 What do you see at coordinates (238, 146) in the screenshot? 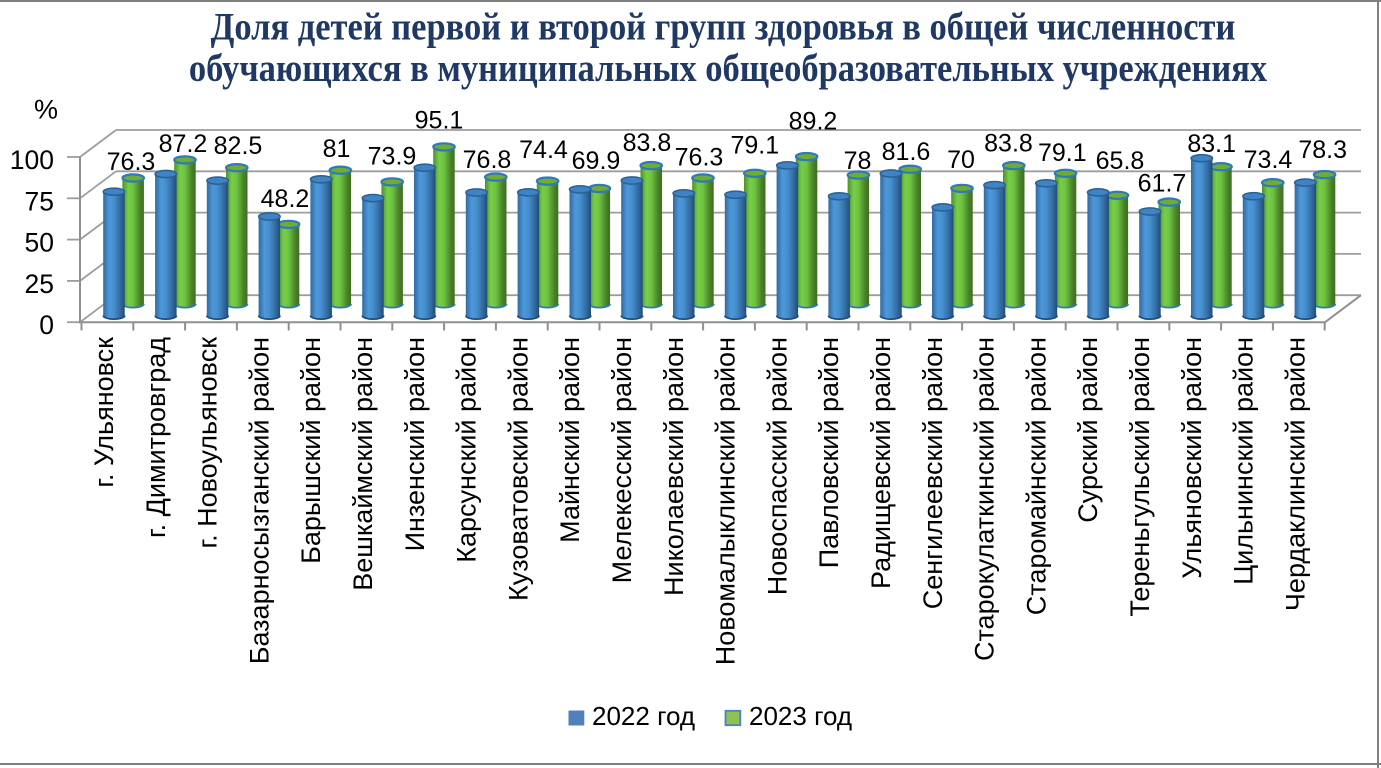
I see `svg-text: 82.5` at bounding box center [238, 146].